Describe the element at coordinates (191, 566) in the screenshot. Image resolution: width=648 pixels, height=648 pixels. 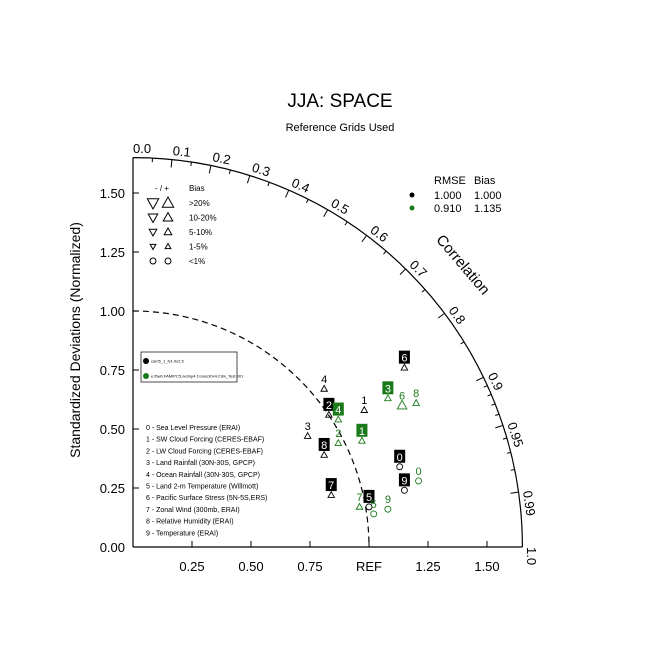
I see `x-tick-label: 0.25` at that location.